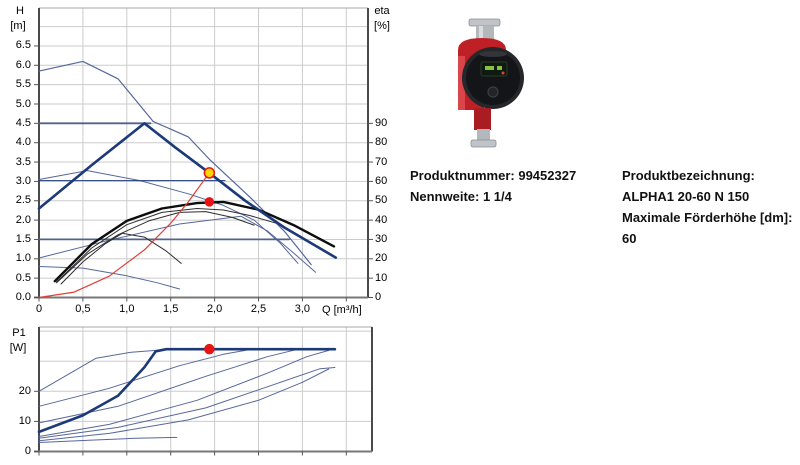  I want to click on x-tick-label: 2,0, so click(214, 308).